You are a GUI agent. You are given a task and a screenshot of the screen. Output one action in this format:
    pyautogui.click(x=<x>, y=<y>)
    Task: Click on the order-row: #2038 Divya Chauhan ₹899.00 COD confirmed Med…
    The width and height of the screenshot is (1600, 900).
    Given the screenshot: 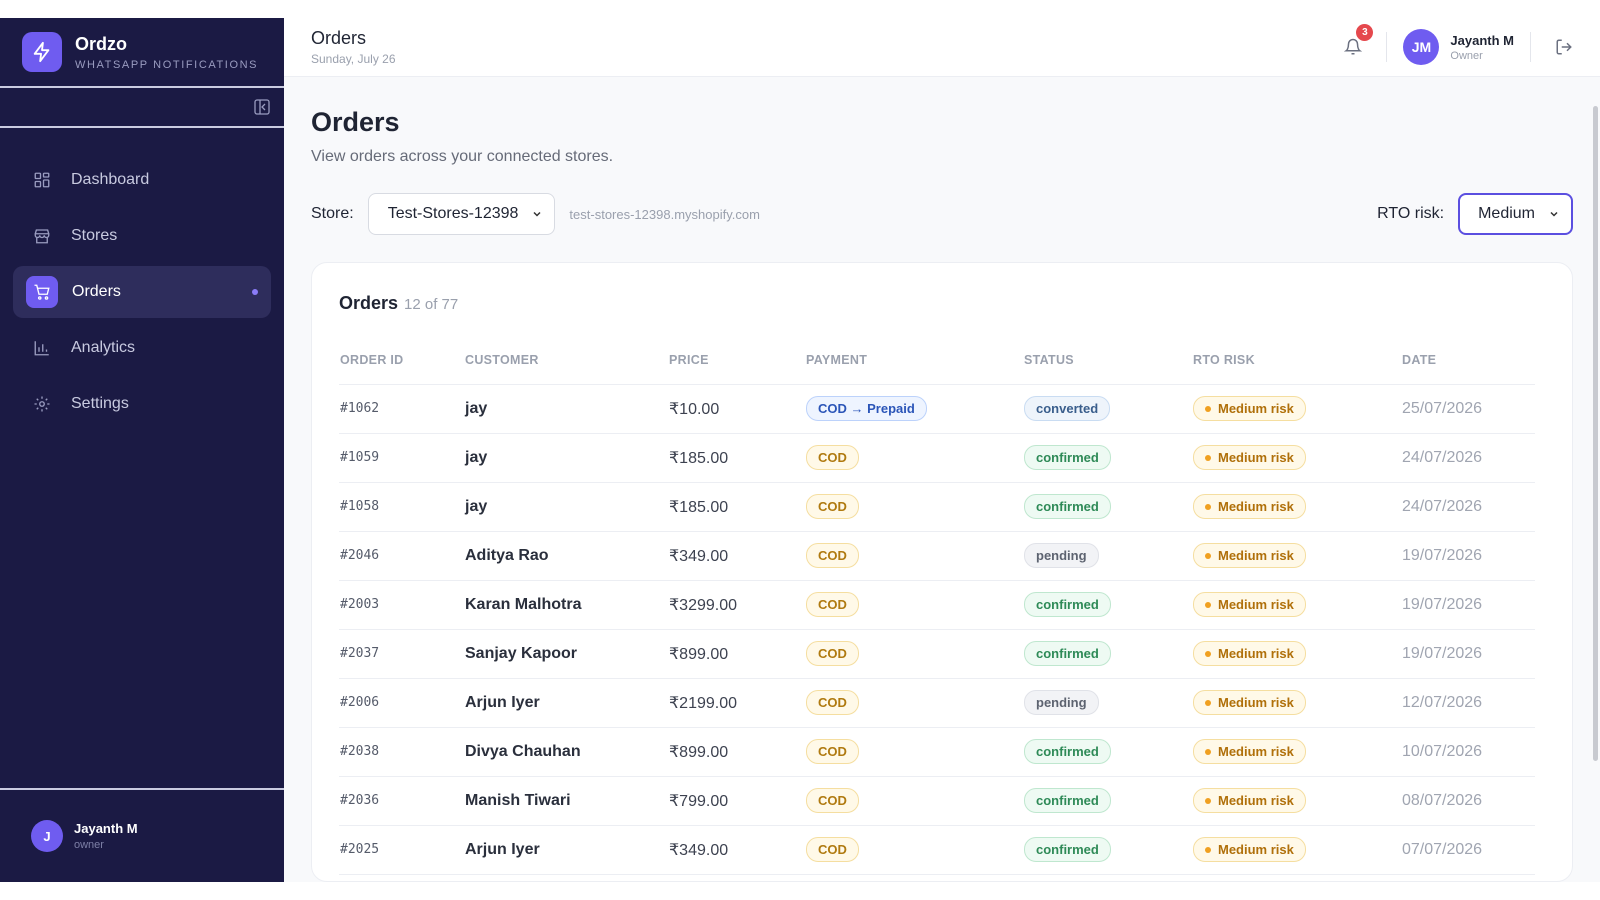 What is the action you would take?
    pyautogui.click(x=937, y=752)
    